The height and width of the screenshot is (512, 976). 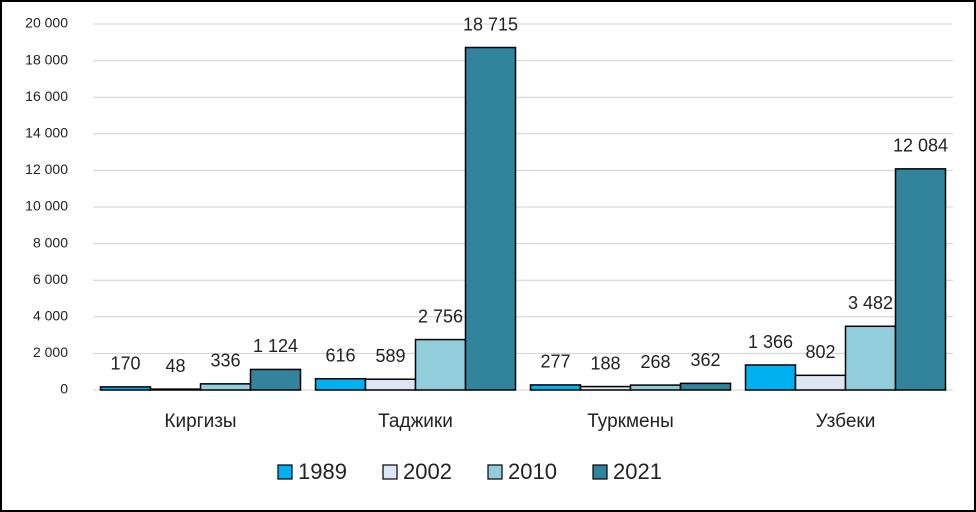 What do you see at coordinates (490, 24) in the screenshot?
I see `value-label: 18 715` at bounding box center [490, 24].